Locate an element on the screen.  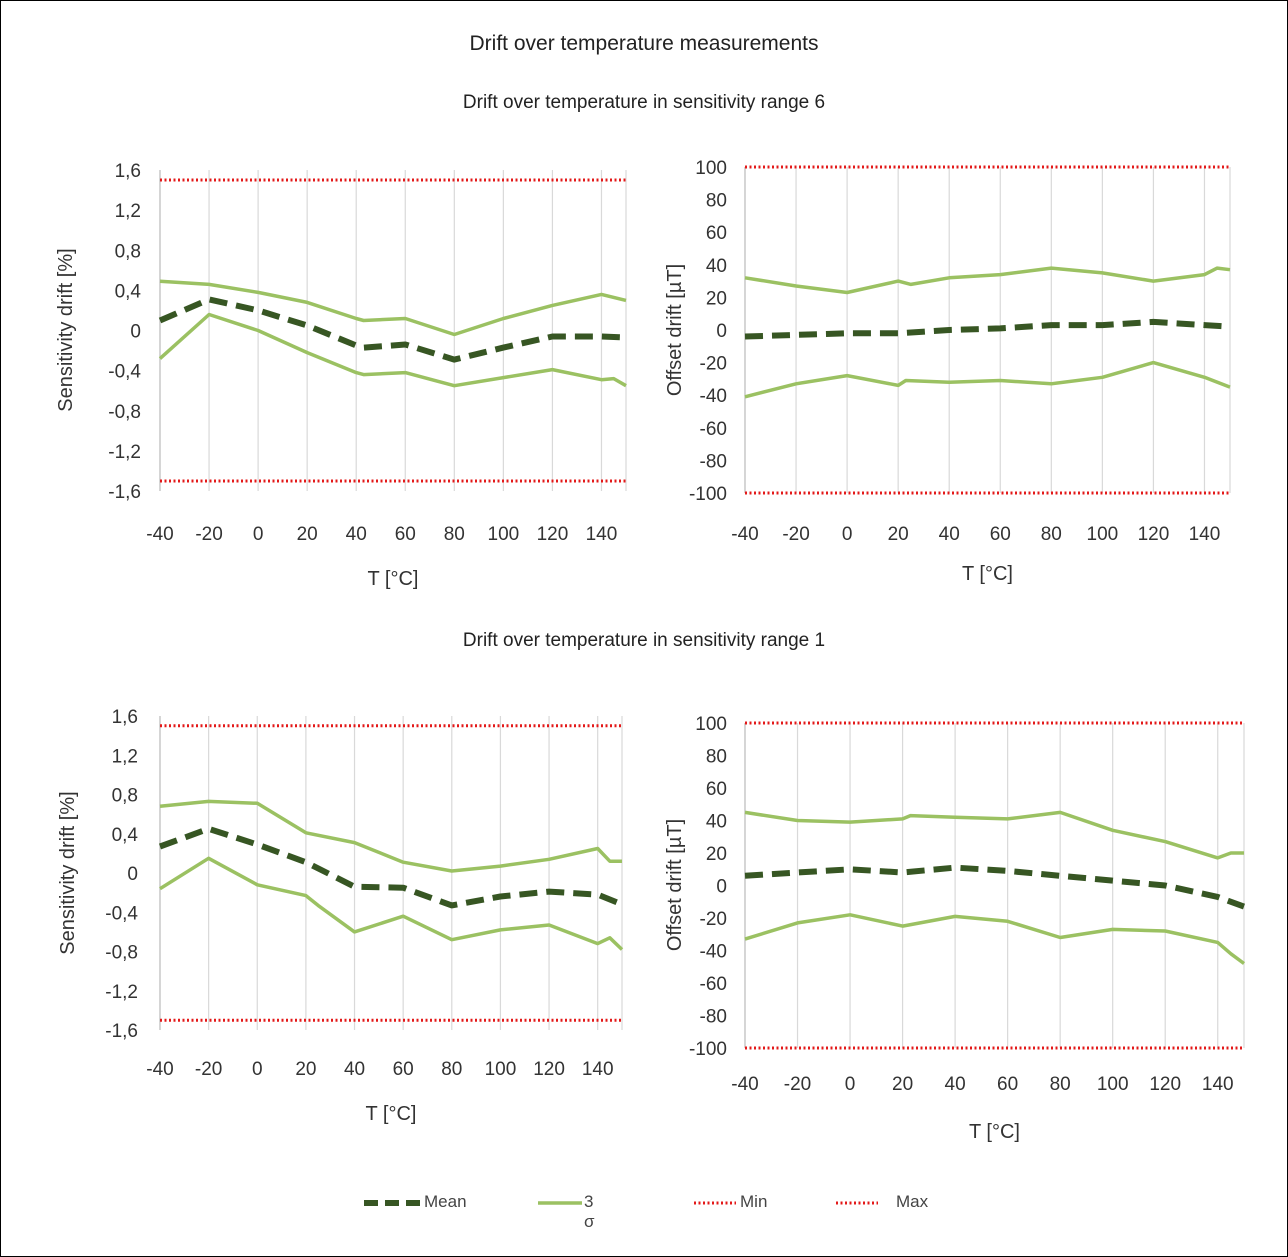
y-tick-label: -60 is located at coordinates (713, 429).